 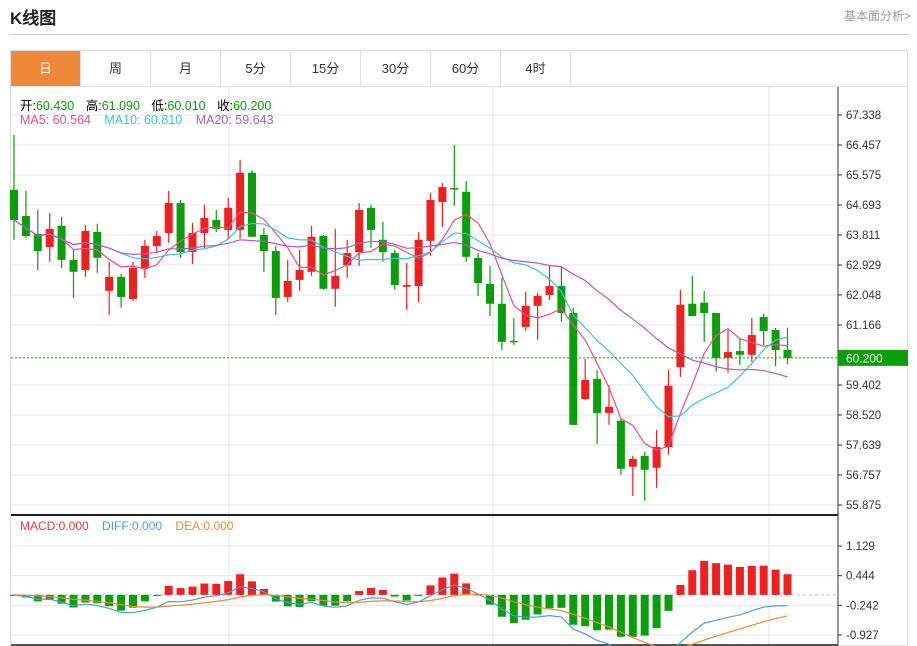 I want to click on macd-tick-label: -0.927, so click(x=862, y=636).